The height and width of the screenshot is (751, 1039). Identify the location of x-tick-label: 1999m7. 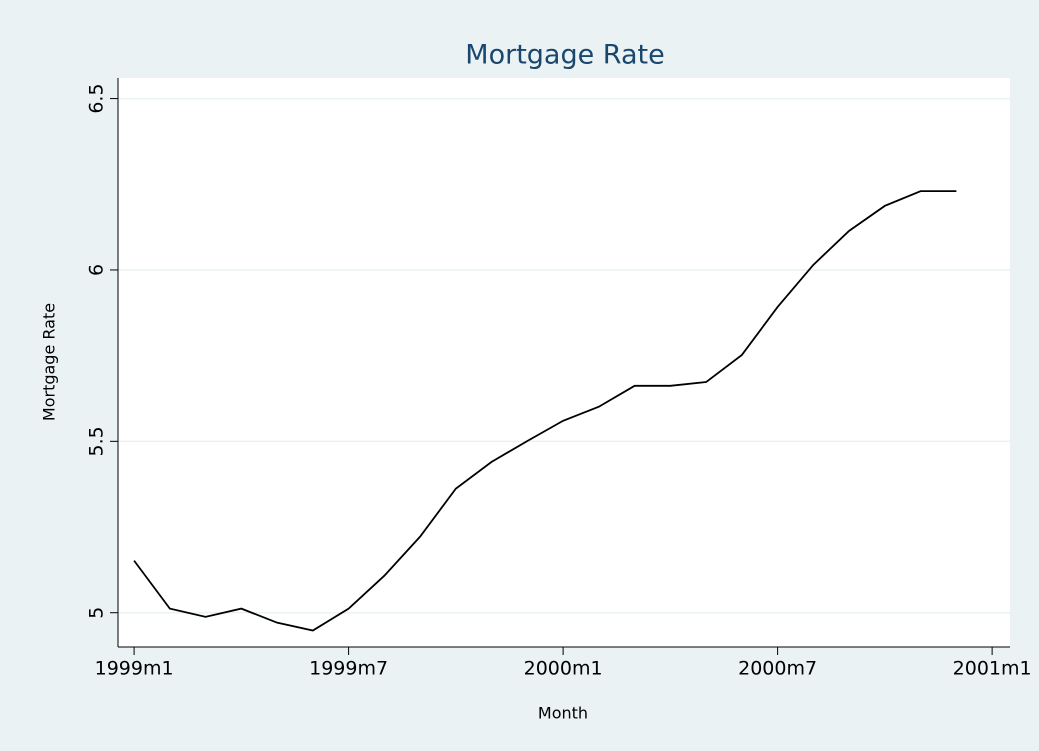
(348, 669).